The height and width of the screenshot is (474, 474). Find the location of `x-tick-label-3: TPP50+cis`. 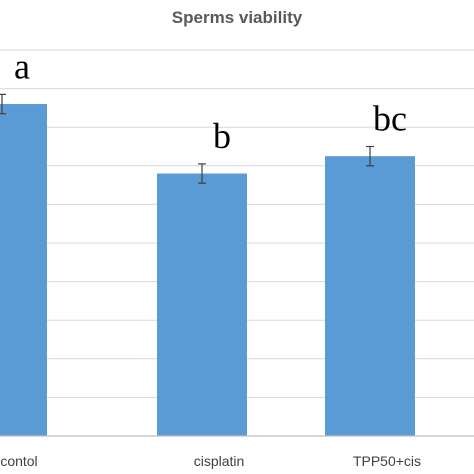

x-tick-label-3: TPP50+cis is located at coordinates (387, 461).